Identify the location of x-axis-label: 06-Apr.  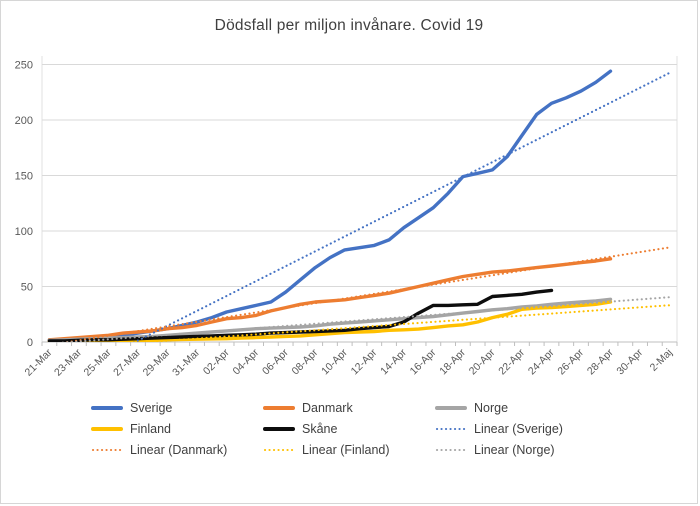
(275, 361).